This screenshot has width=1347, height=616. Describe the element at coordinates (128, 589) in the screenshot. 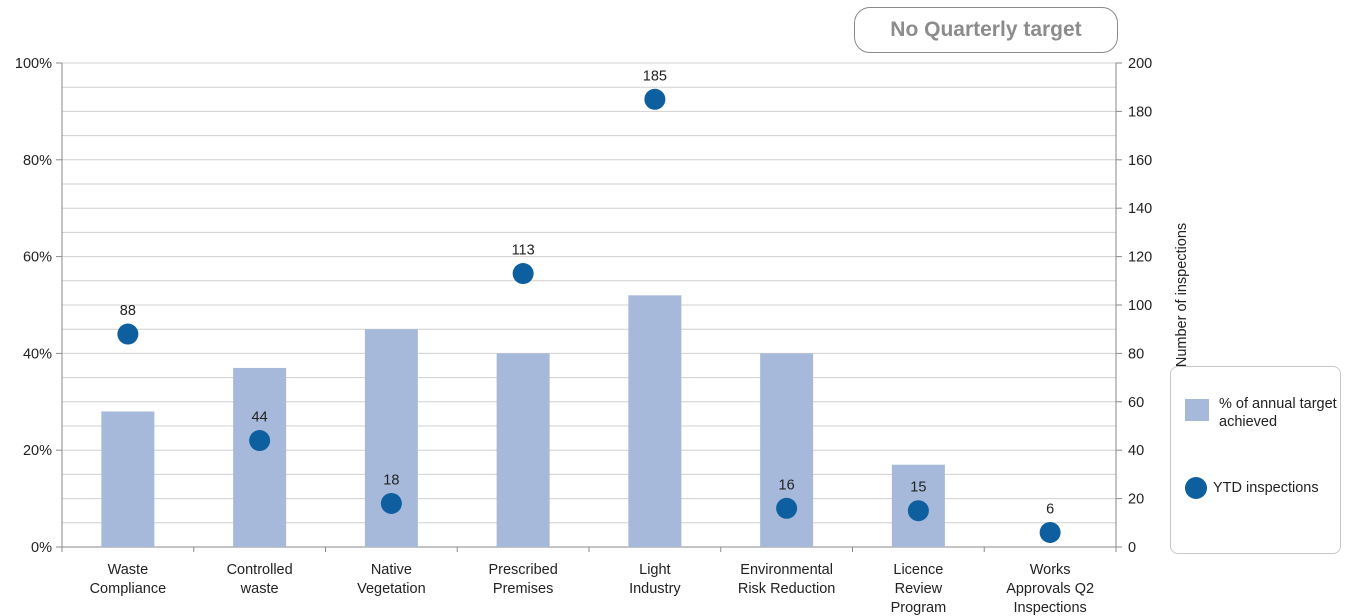

I see `x-axis-category-label-line: Compliance` at that location.